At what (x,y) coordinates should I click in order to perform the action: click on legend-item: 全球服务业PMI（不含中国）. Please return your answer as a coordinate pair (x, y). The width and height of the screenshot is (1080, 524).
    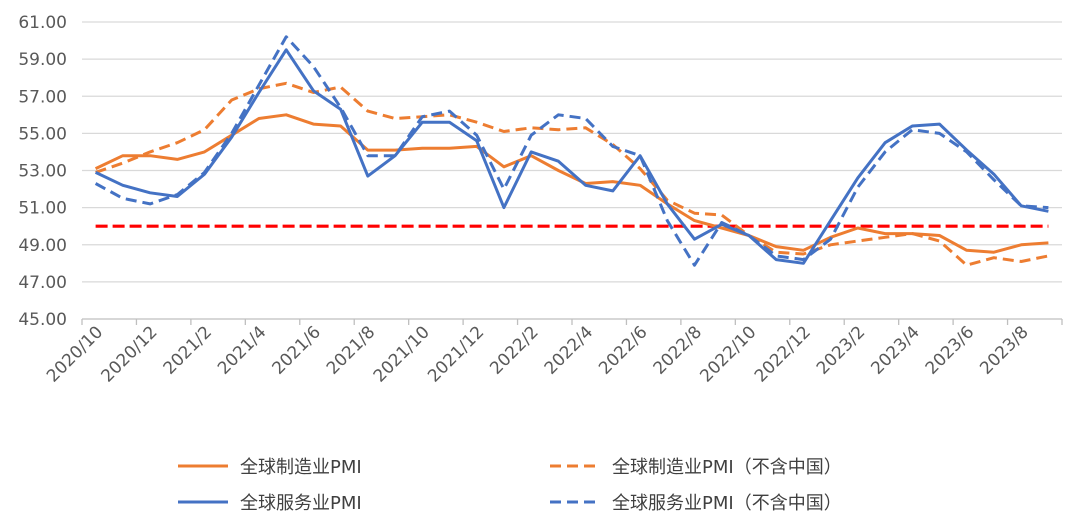
    Looking at the image, I should click on (696, 503).